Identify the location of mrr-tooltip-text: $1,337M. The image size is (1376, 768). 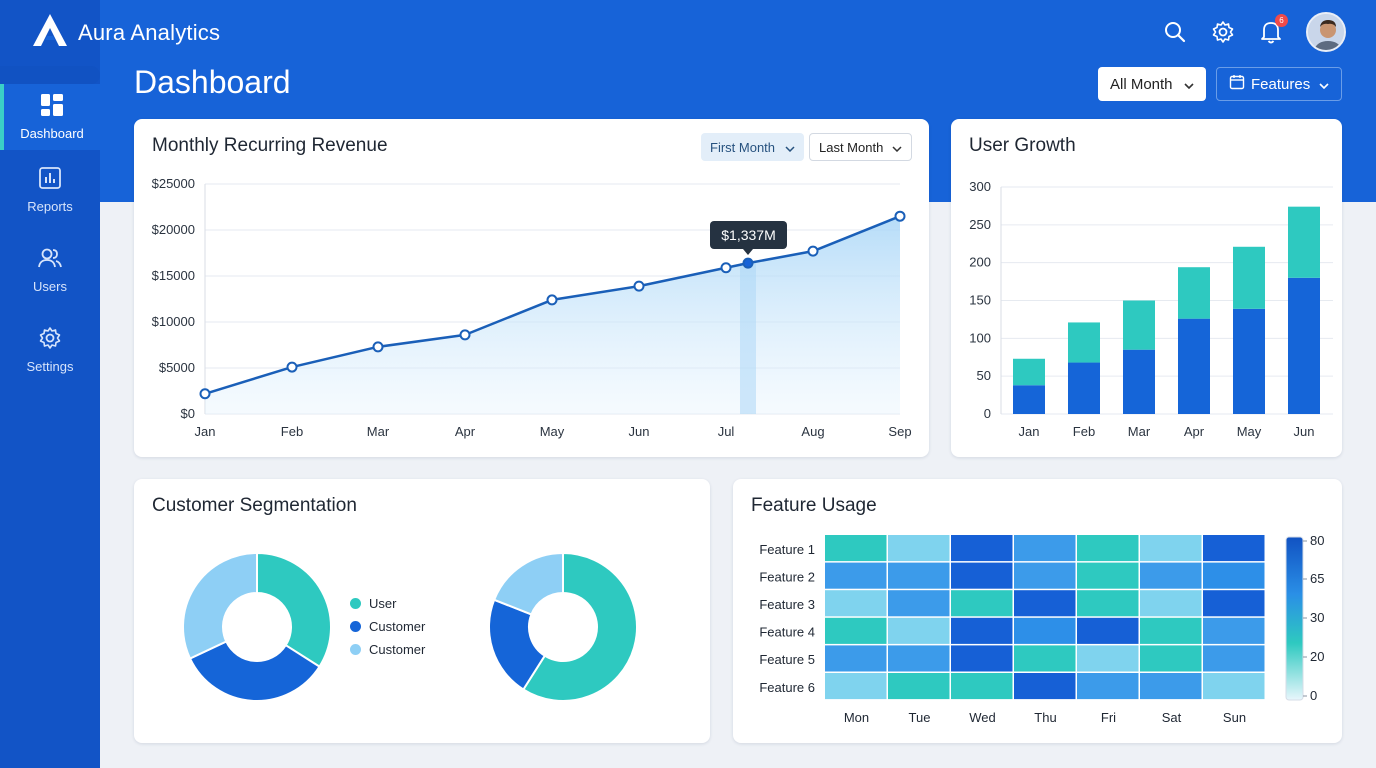
(748, 235).